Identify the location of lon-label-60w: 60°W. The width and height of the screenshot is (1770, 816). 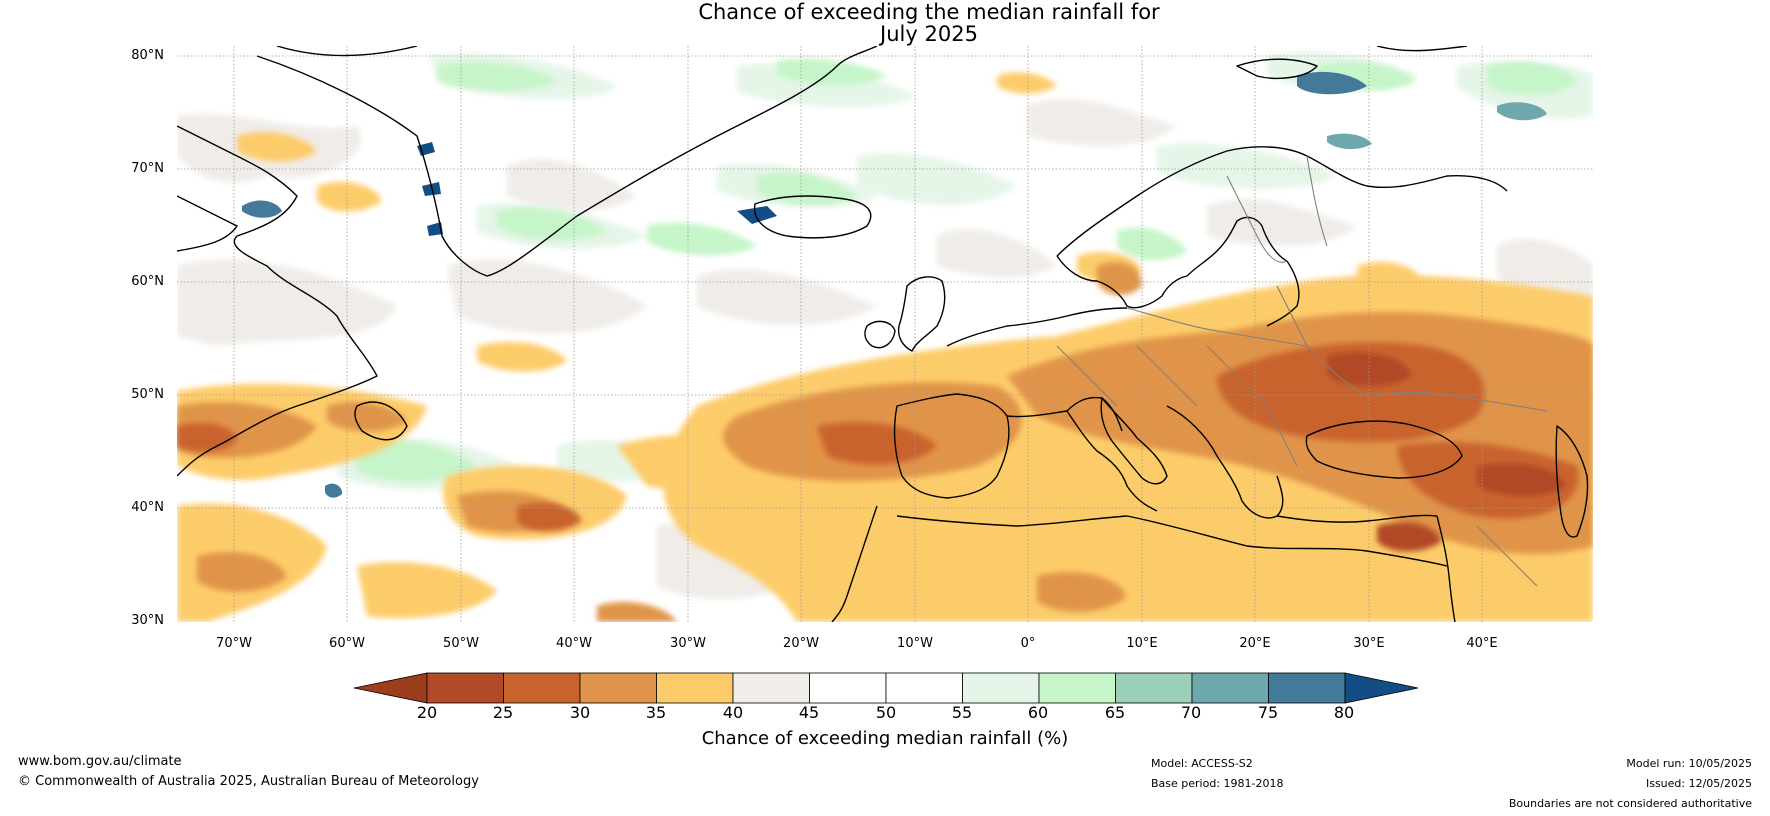
(347, 643).